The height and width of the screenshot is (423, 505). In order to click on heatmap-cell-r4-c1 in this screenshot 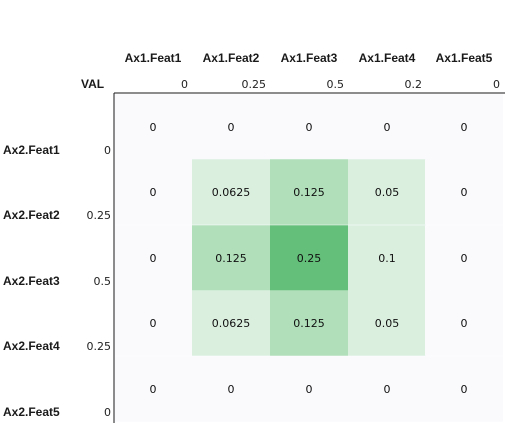, I will do `click(153, 323)`.